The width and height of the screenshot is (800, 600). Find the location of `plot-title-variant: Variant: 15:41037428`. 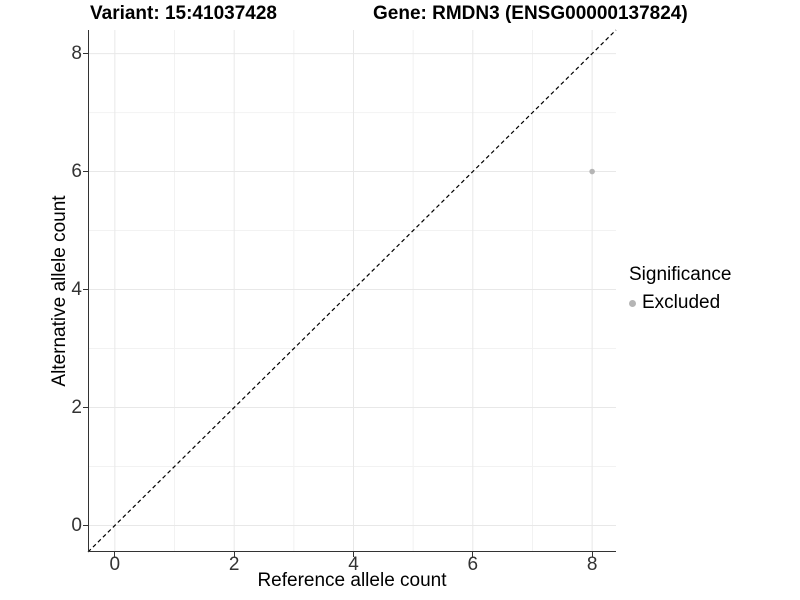

plot-title-variant: Variant: 15:41037428 is located at coordinates (183, 13).